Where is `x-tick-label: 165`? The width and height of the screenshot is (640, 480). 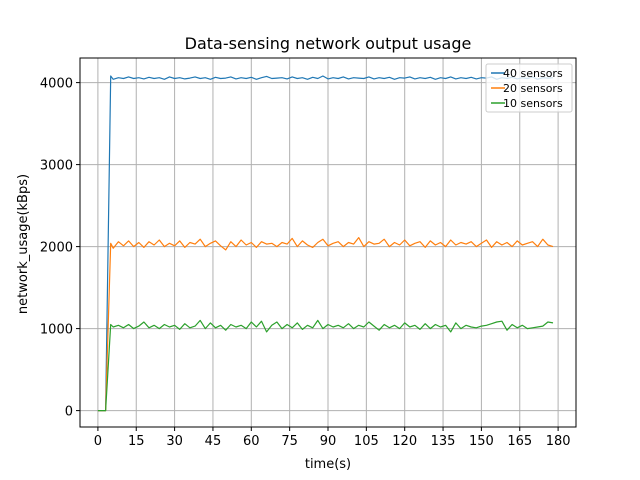 x-tick-label: 165 is located at coordinates (519, 441).